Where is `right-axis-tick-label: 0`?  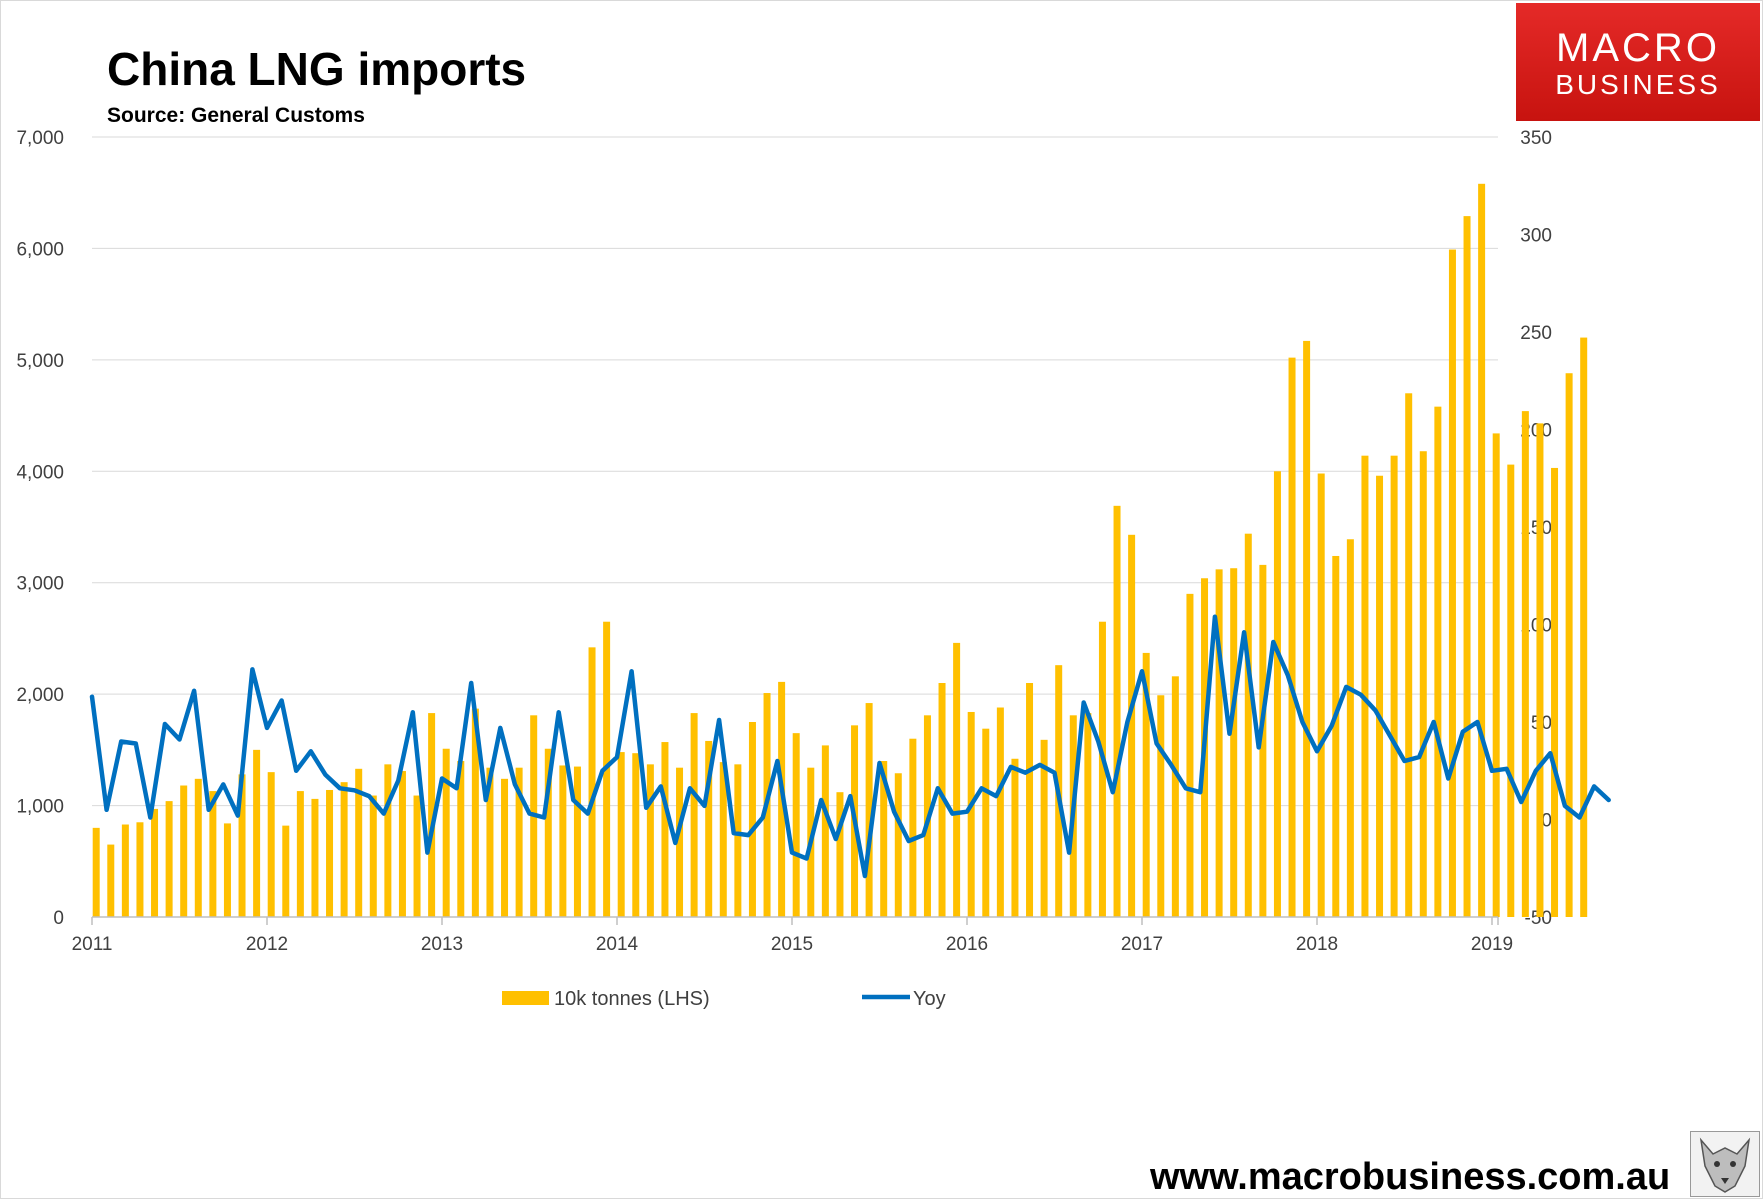 right-axis-tick-label: 0 is located at coordinates (1546, 821).